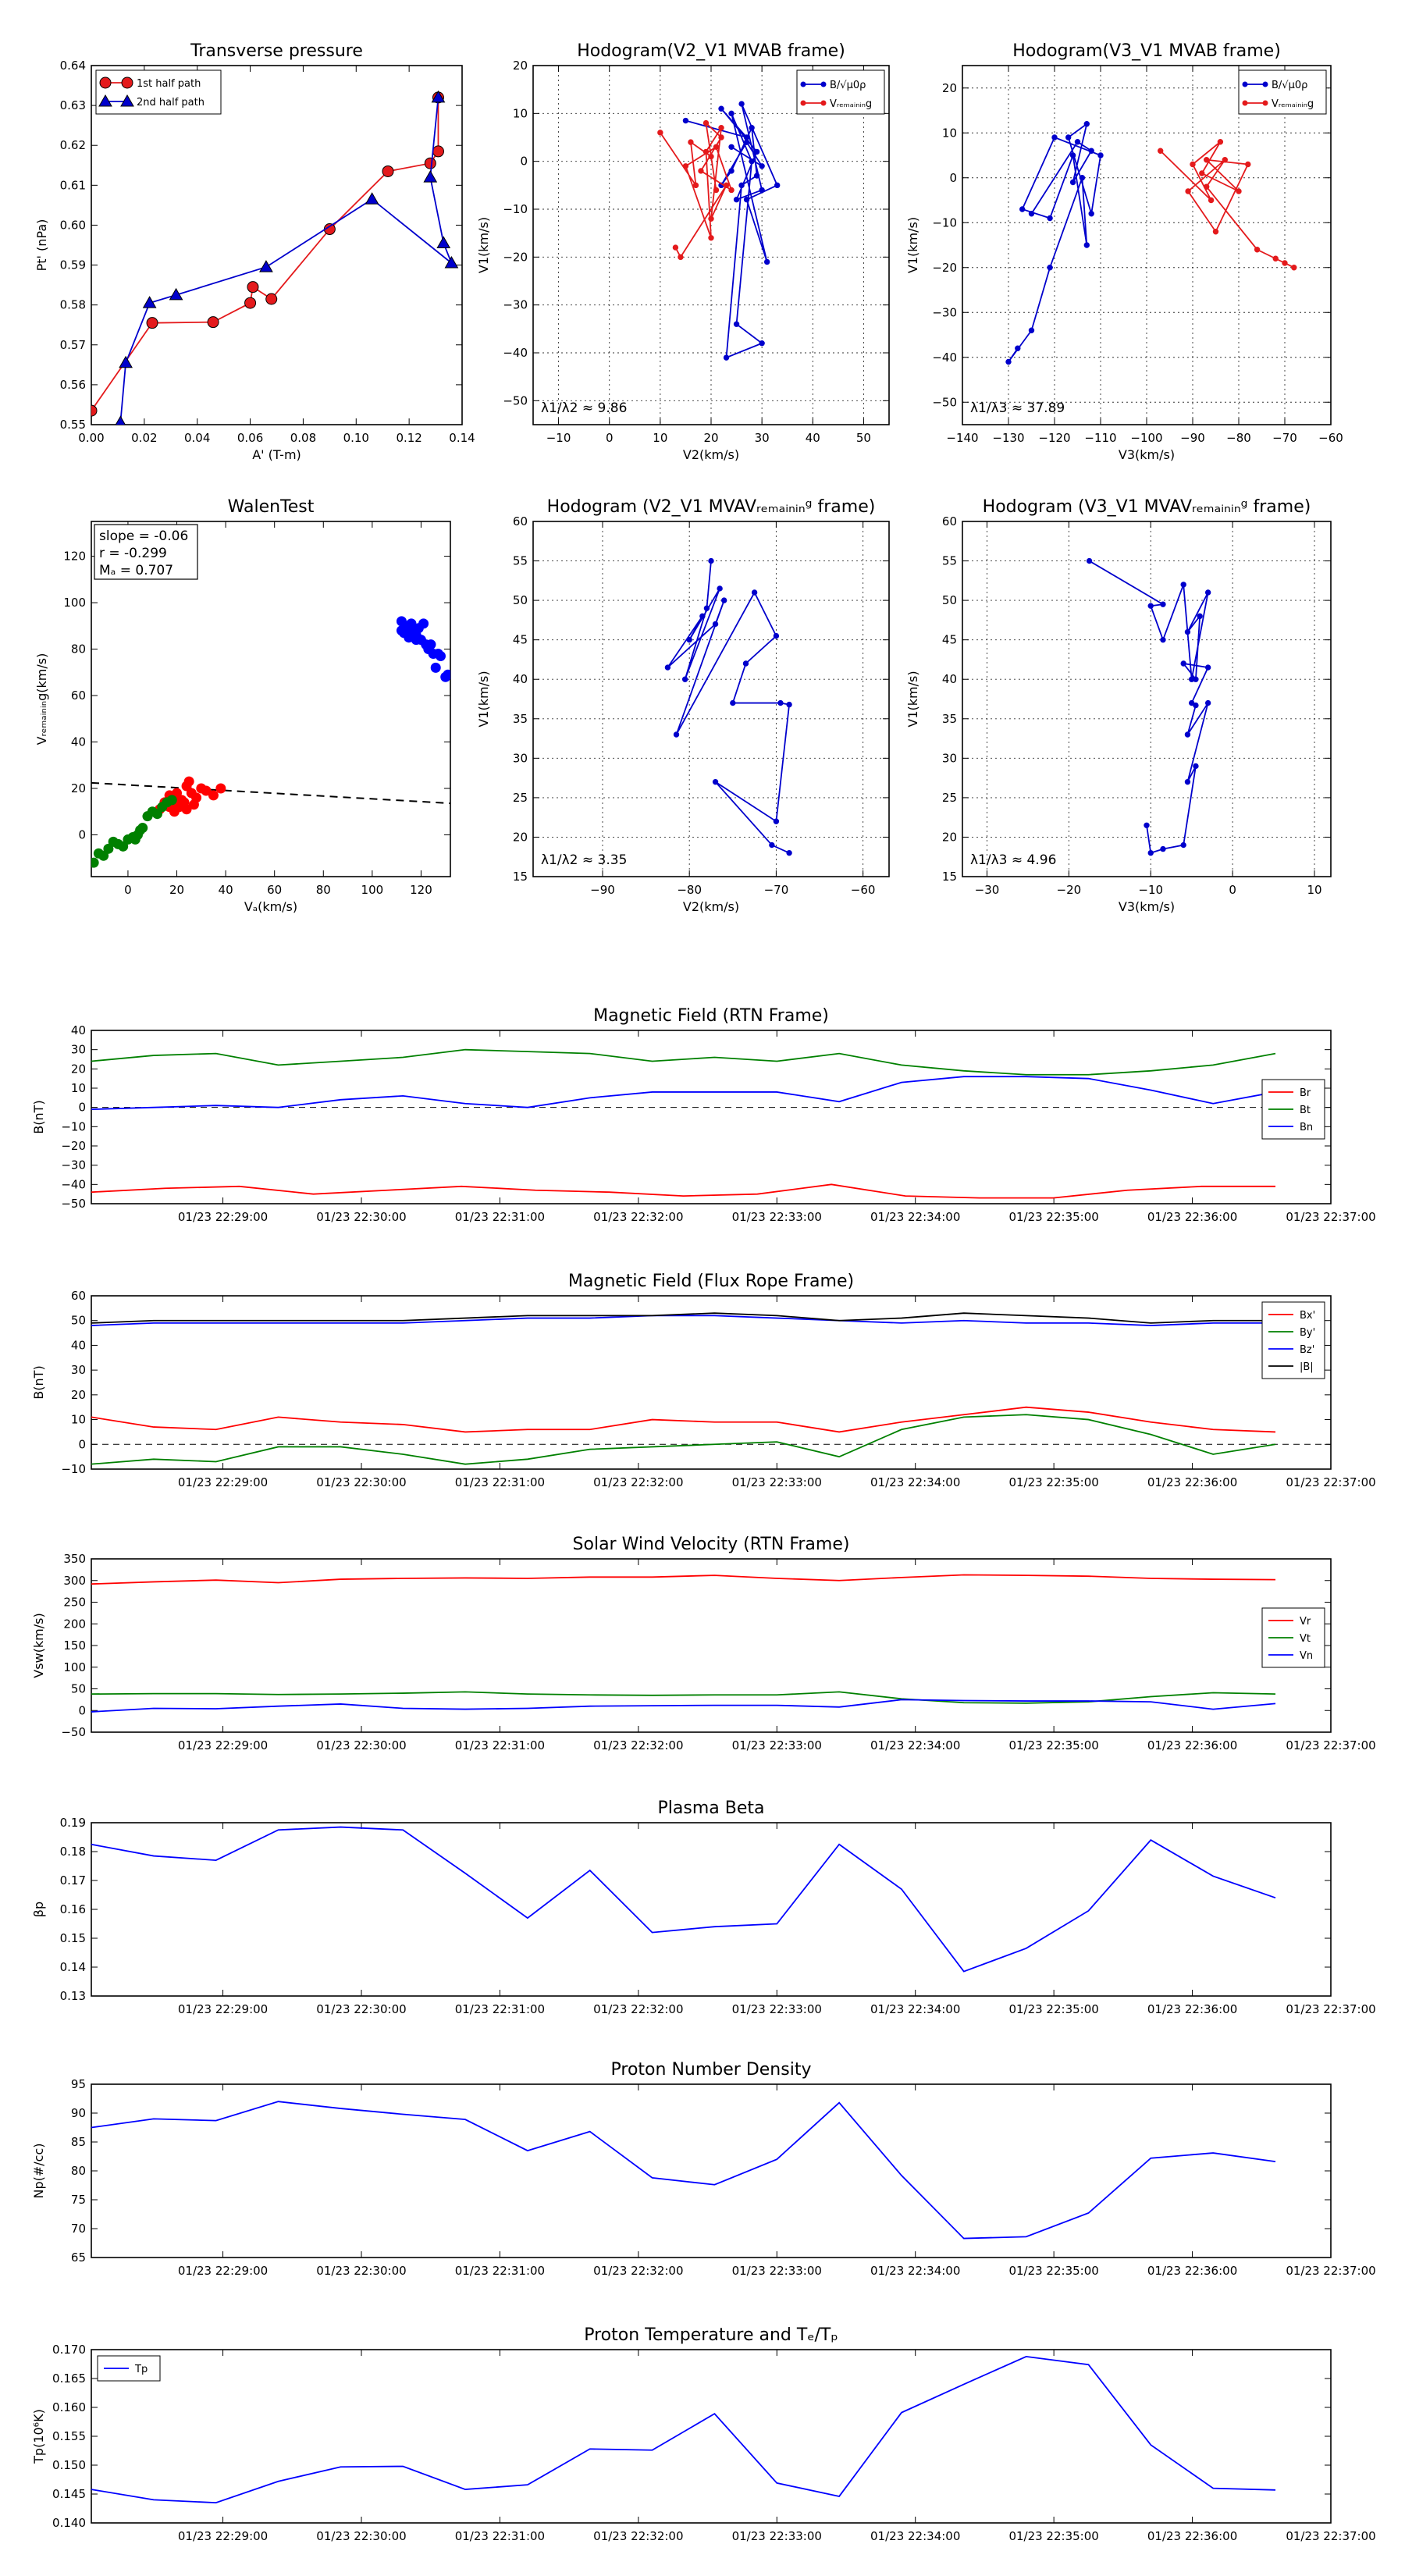 The width and height of the screenshot is (1405, 2576). Describe the element at coordinates (500, 1482) in the screenshot. I see `mag_fr-xtick-label-2: 01/23 22:31:00` at that location.